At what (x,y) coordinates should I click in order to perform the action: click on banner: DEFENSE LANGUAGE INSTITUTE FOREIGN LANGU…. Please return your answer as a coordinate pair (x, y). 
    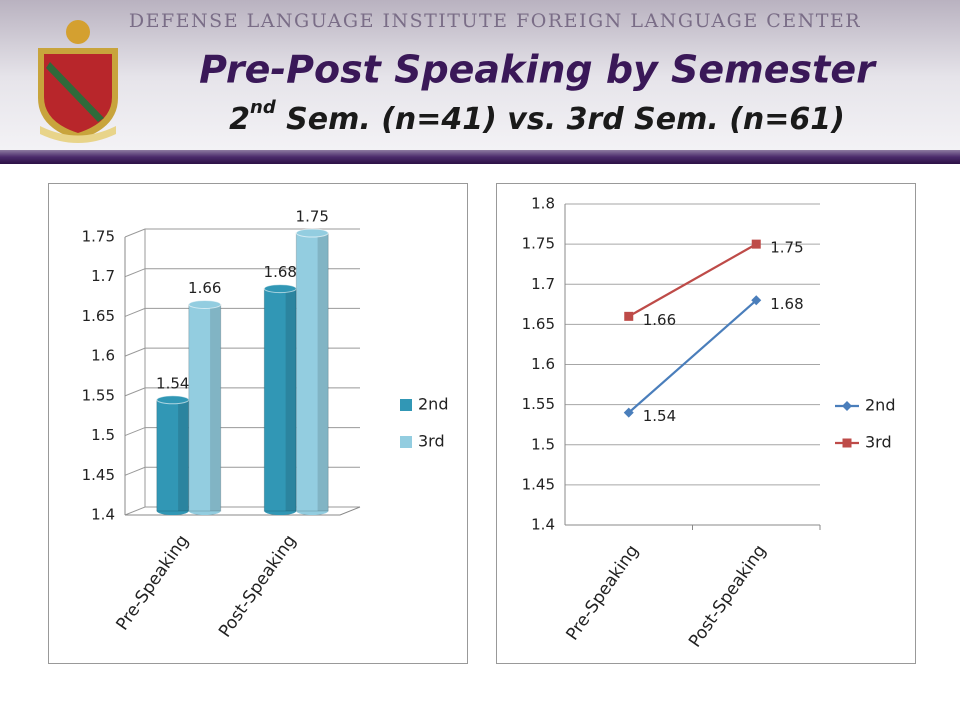
    Looking at the image, I should click on (495, 21).